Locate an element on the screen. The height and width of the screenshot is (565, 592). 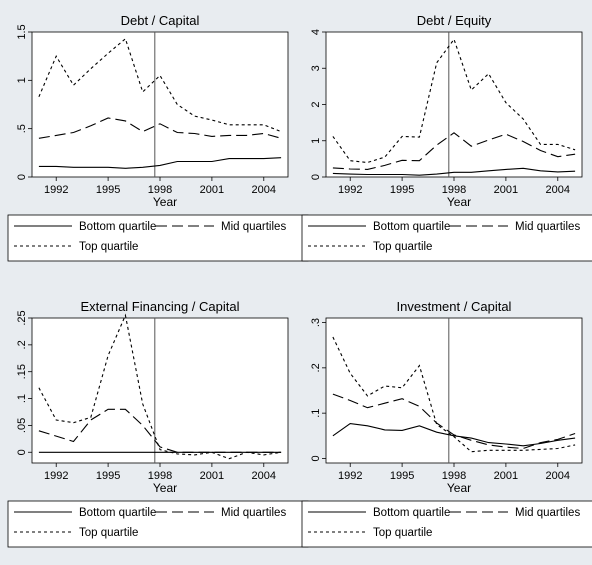
chart-title: Debt / Equity is located at coordinates (454, 20).